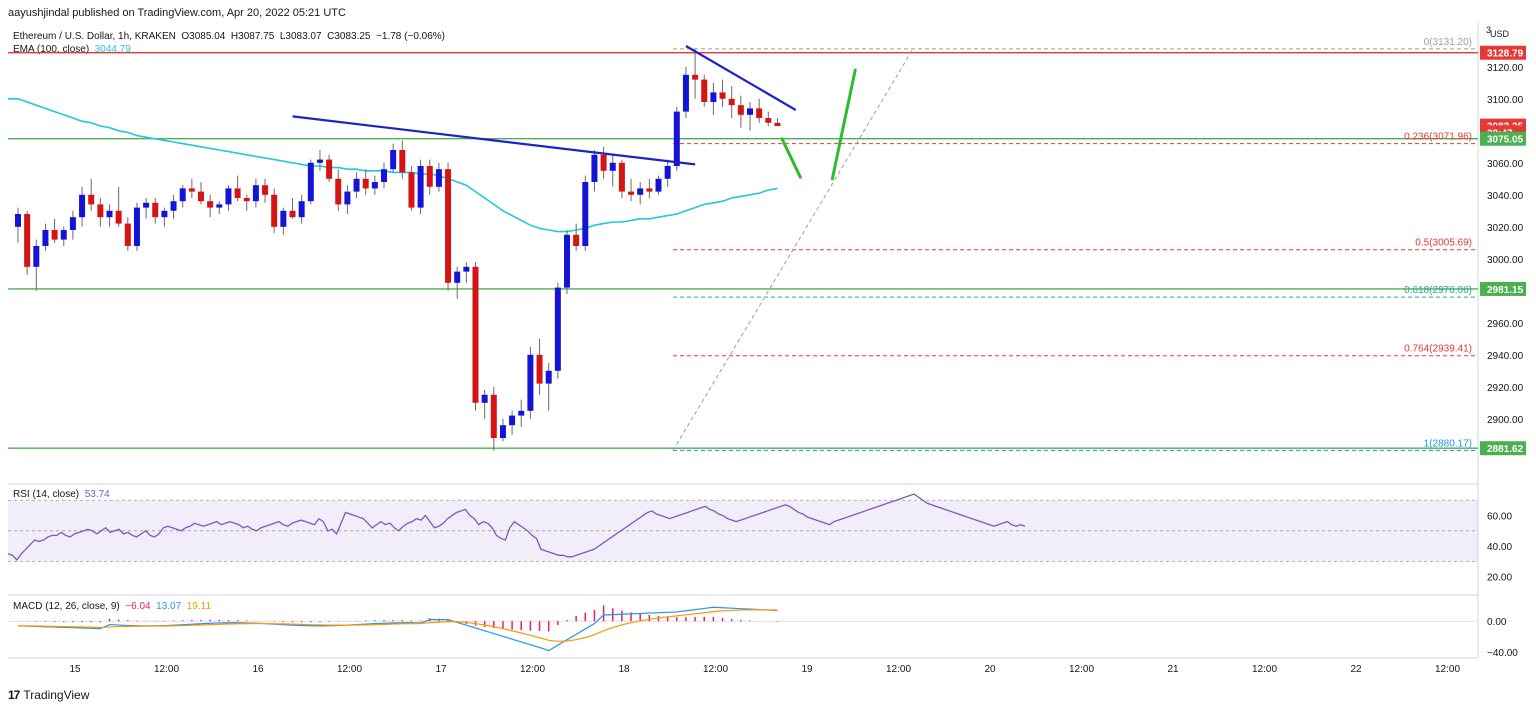 The image size is (1536, 710). I want to click on rsi-pane, so click(742, 527).